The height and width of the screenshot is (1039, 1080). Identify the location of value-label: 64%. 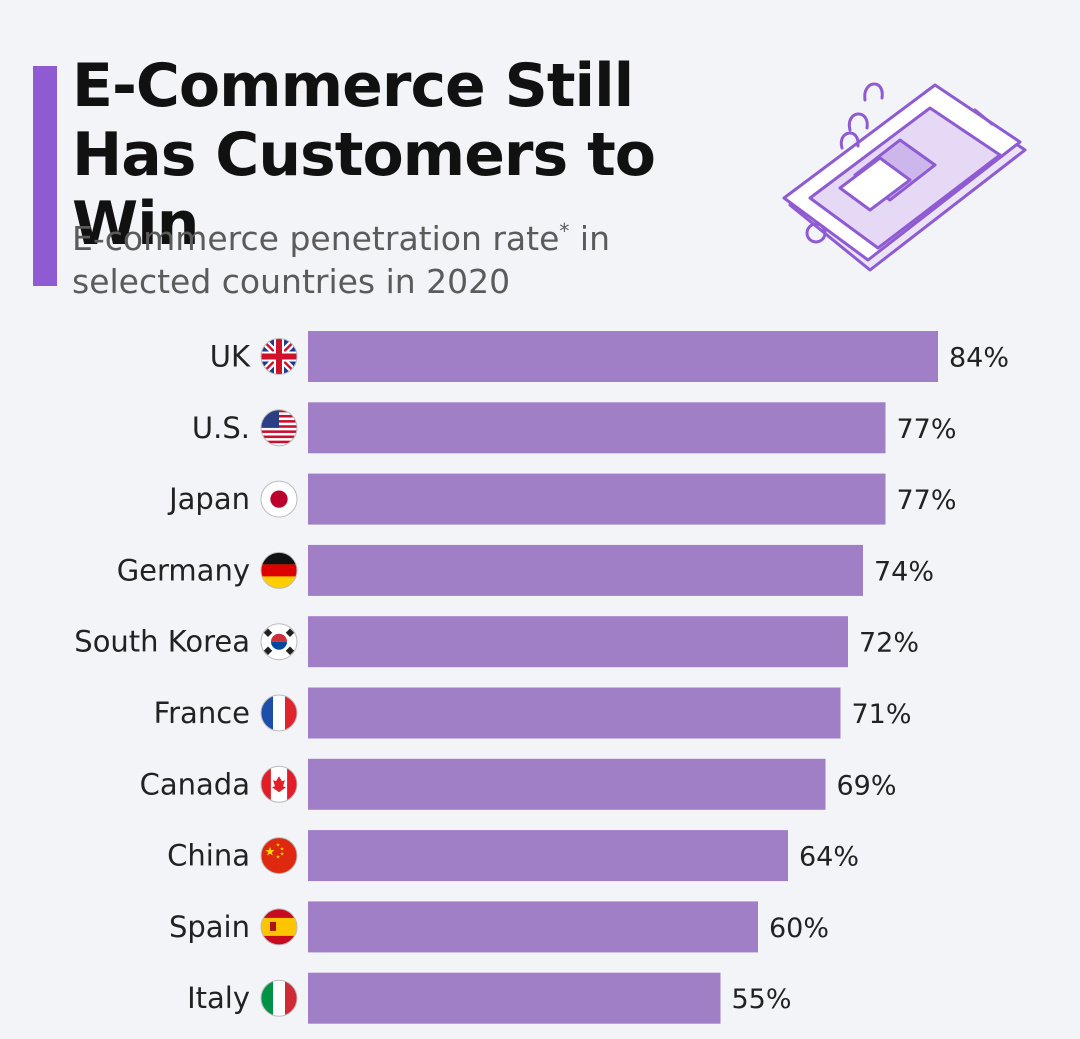
(829, 857).